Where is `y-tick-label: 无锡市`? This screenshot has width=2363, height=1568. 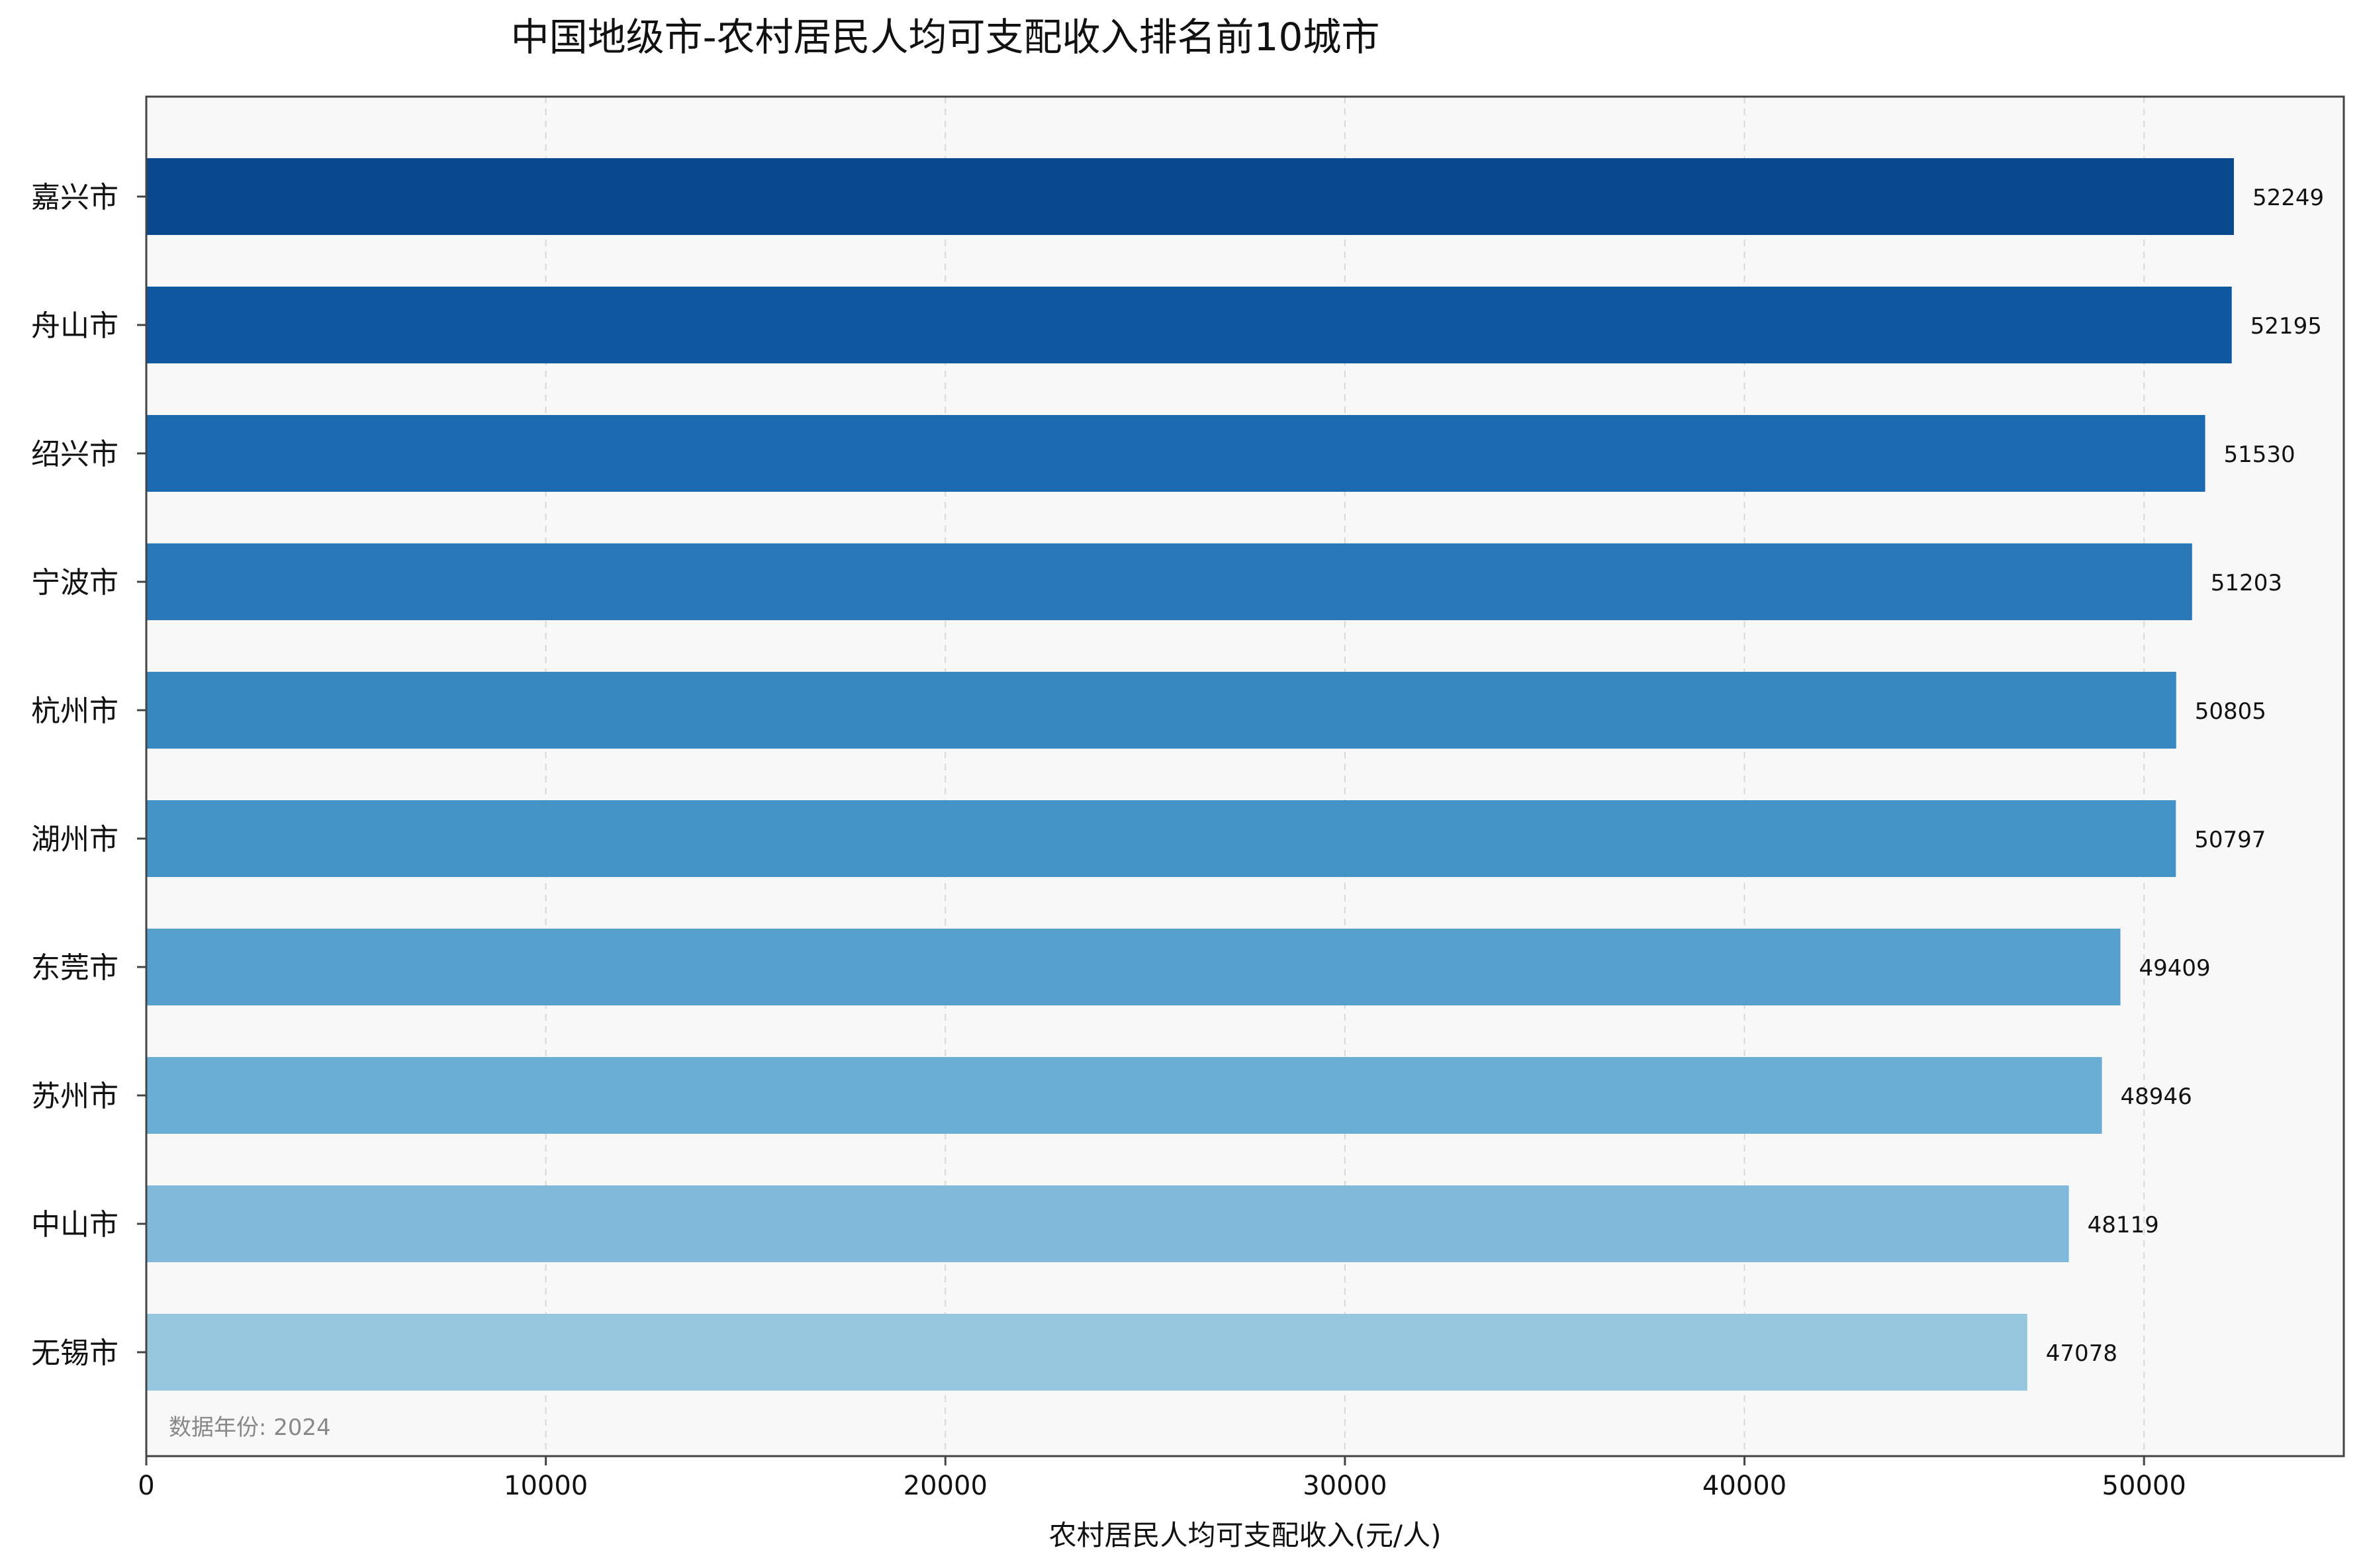
y-tick-label: 无锡市 is located at coordinates (74, 1353).